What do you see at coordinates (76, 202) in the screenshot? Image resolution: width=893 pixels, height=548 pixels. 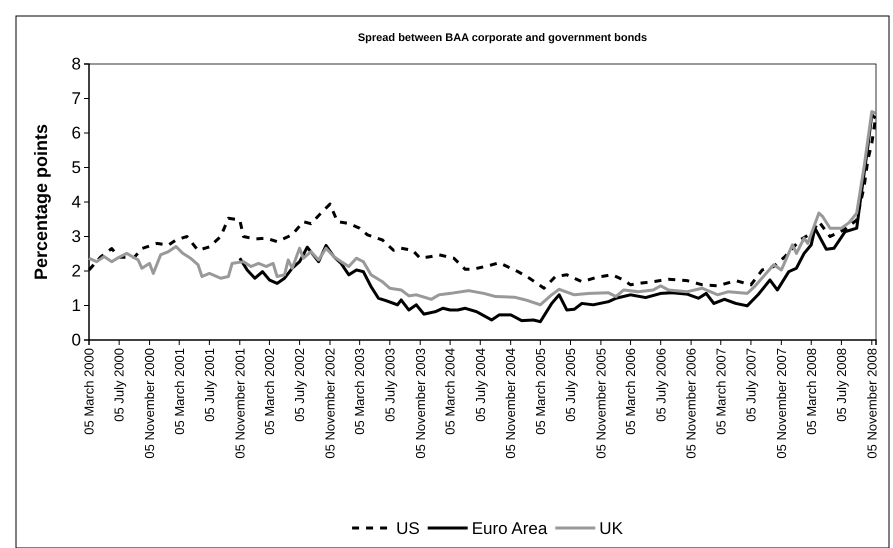 I see `y-tick-label: 4` at bounding box center [76, 202].